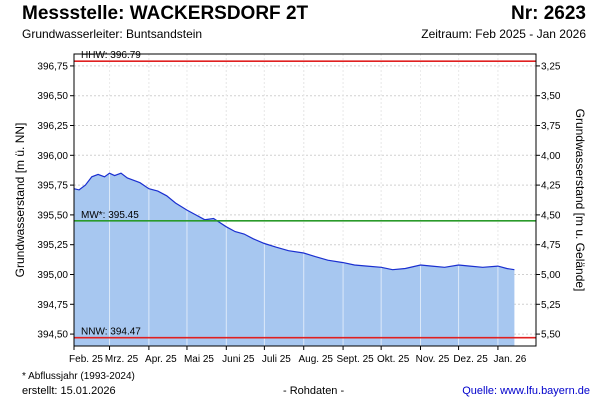 The width and height of the screenshot is (600, 400). I want to click on reference-line-label: HHW: 396.79, so click(111, 55).